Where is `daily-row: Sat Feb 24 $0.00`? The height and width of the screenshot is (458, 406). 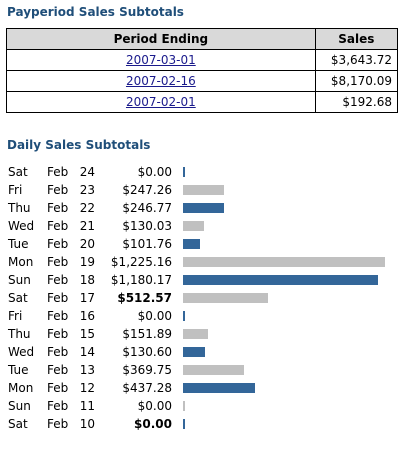 daily-row: Sat Feb 24 $0.00 is located at coordinates (203, 172).